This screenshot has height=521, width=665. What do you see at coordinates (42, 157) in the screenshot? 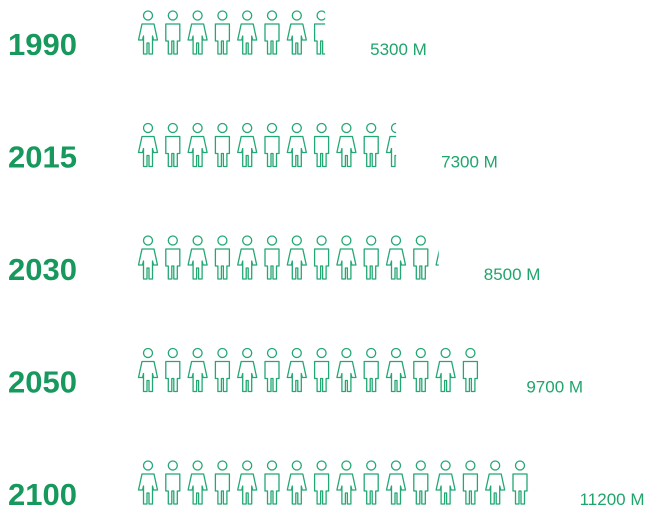
I see `year-label: 2015` at bounding box center [42, 157].